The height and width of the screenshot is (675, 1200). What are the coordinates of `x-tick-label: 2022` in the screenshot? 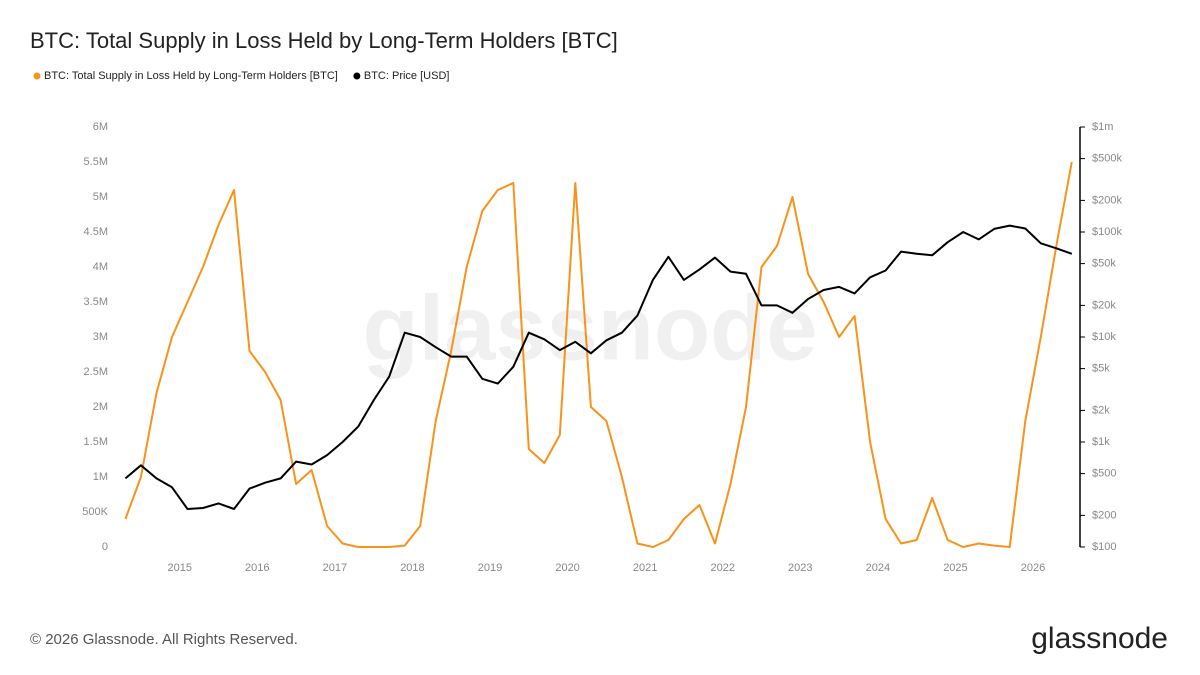 It's located at (722, 568).